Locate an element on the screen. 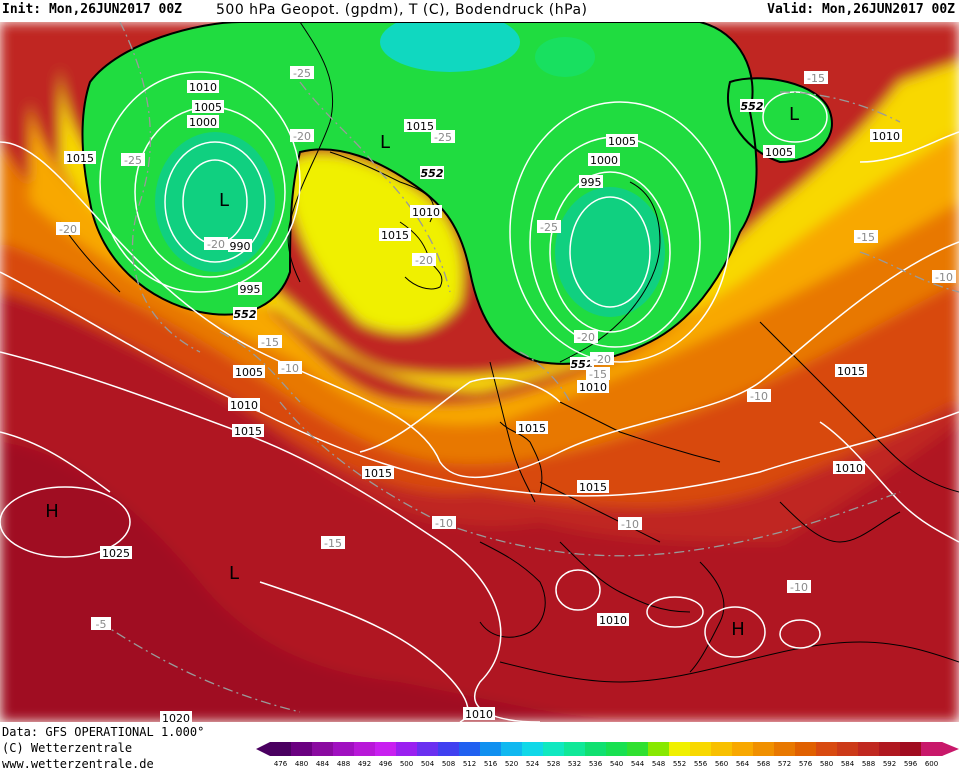  valid-time: Valid: Mon,26JUN2017 00Z is located at coordinates (861, 9).